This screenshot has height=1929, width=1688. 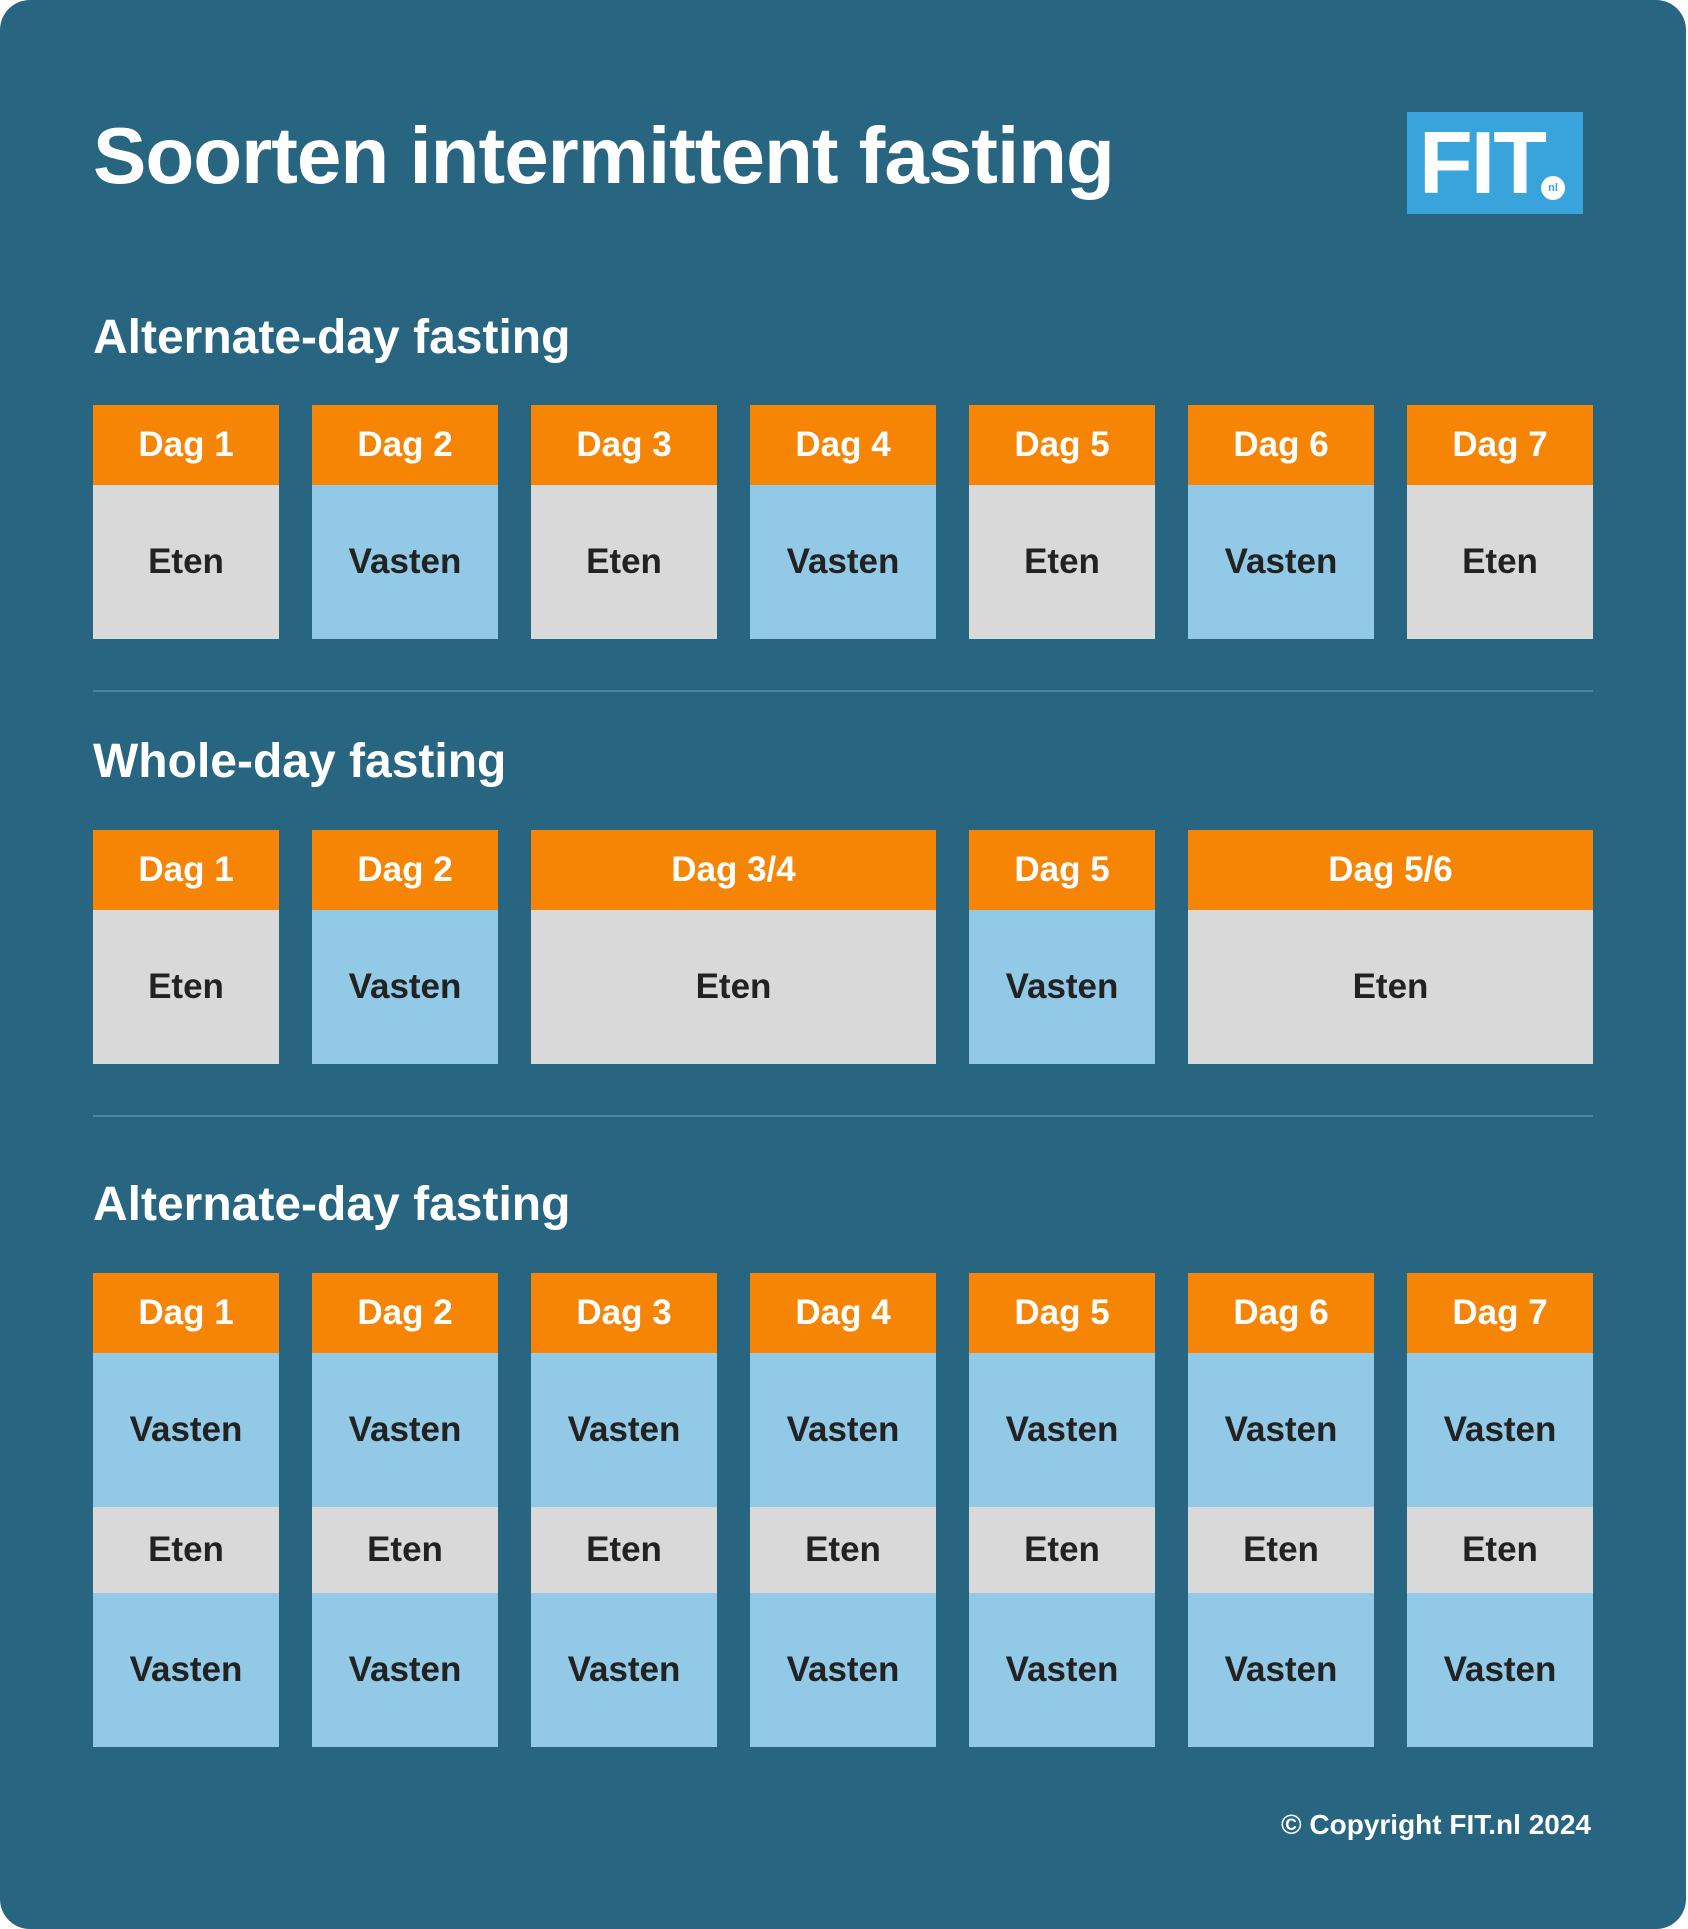 I want to click on day-column: Dag 5 Vasten Eten Vasten, so click(x=1062, y=1510).